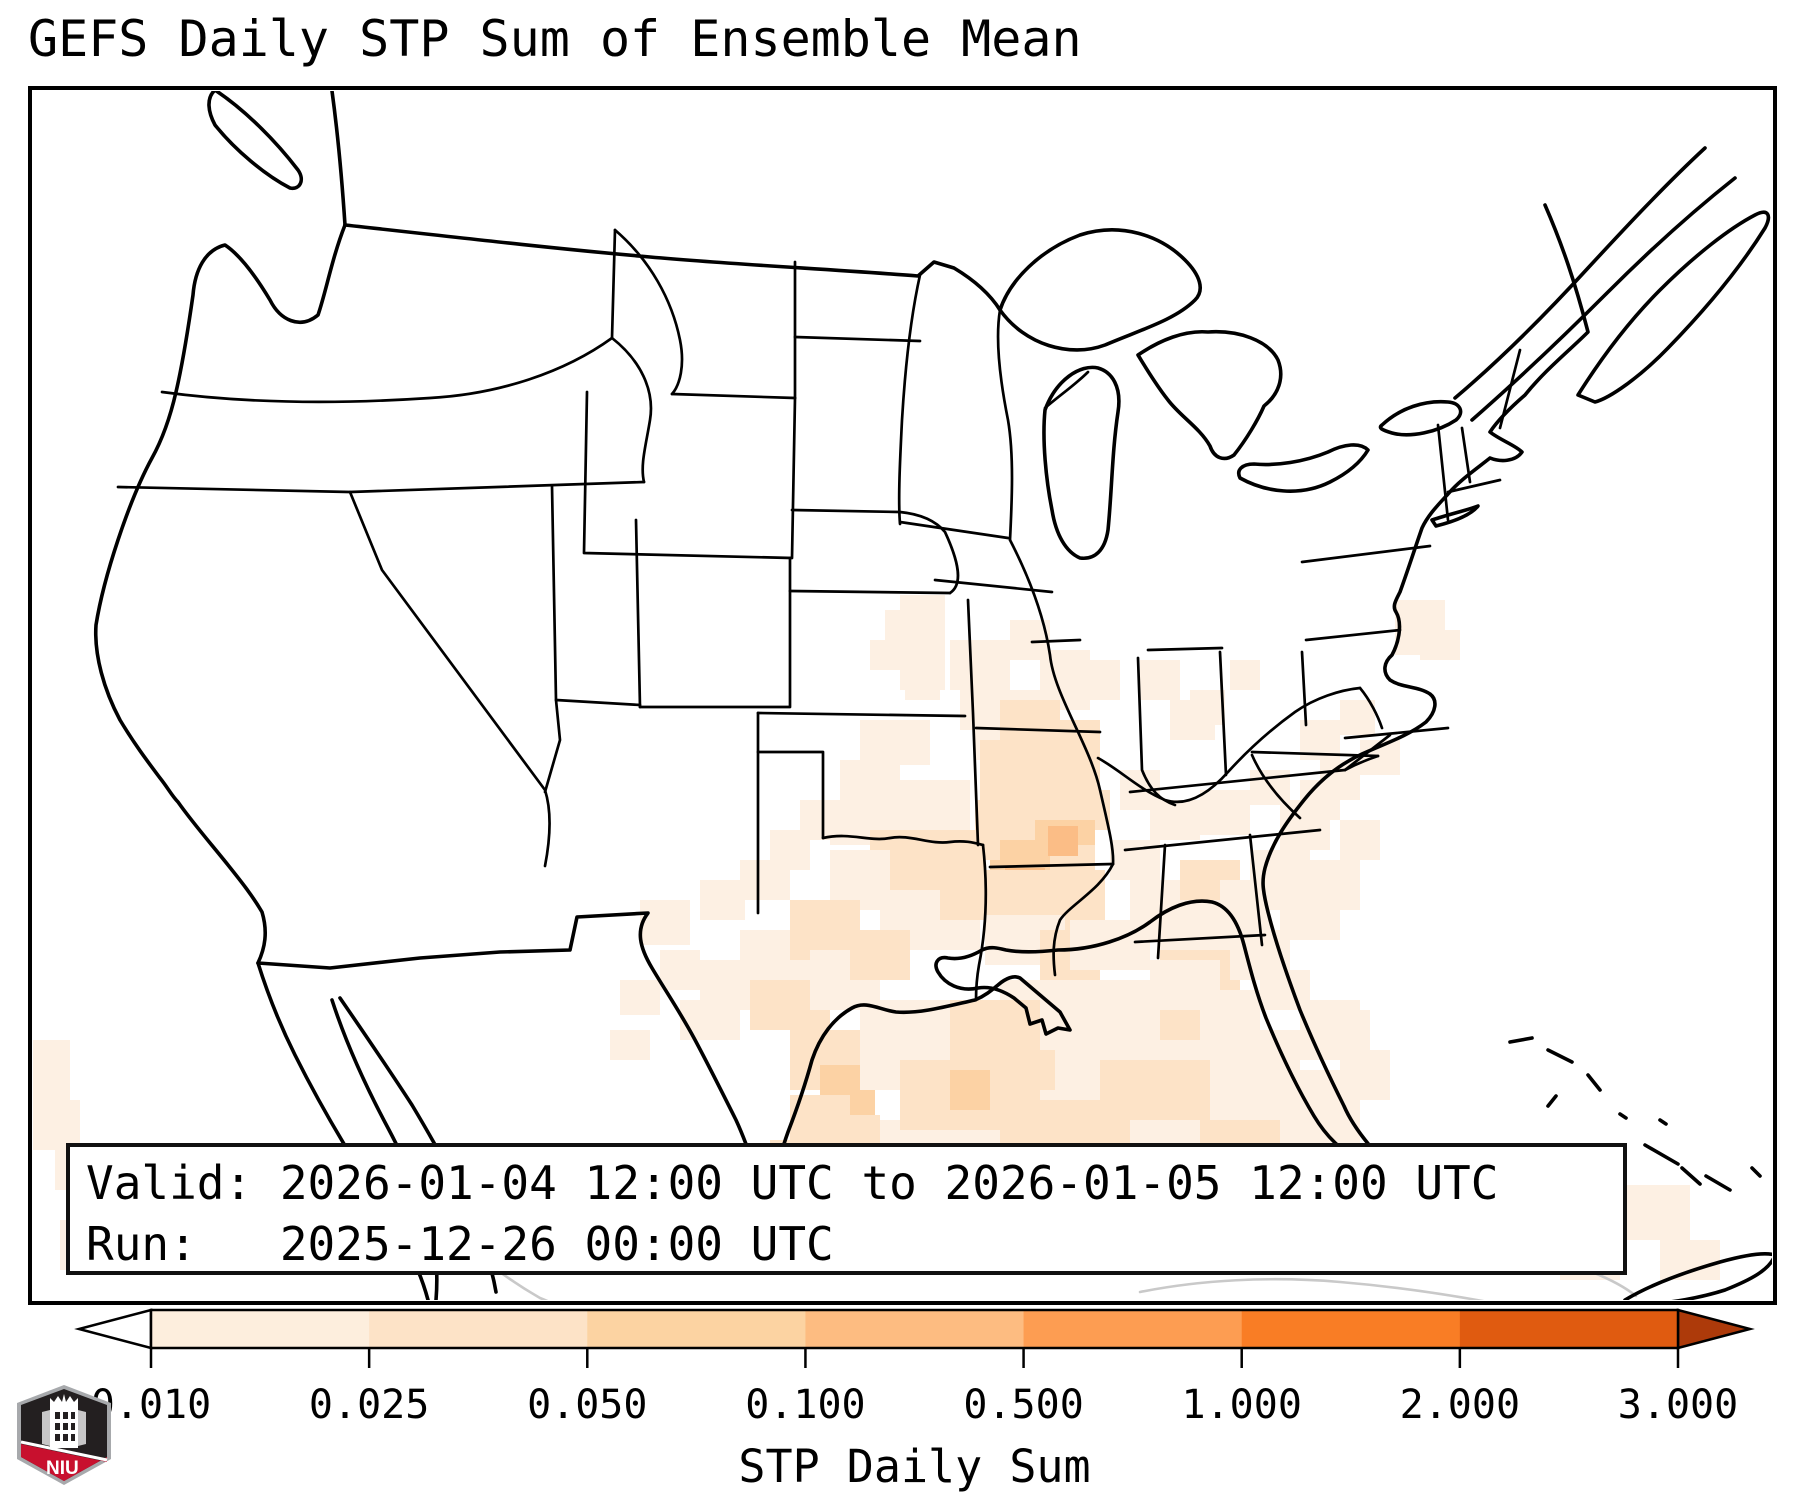 This screenshot has width=1803, height=1500. What do you see at coordinates (555, 39) in the screenshot?
I see `page-title: GEFS Daily STP Sum of Ensemble Mean` at bounding box center [555, 39].